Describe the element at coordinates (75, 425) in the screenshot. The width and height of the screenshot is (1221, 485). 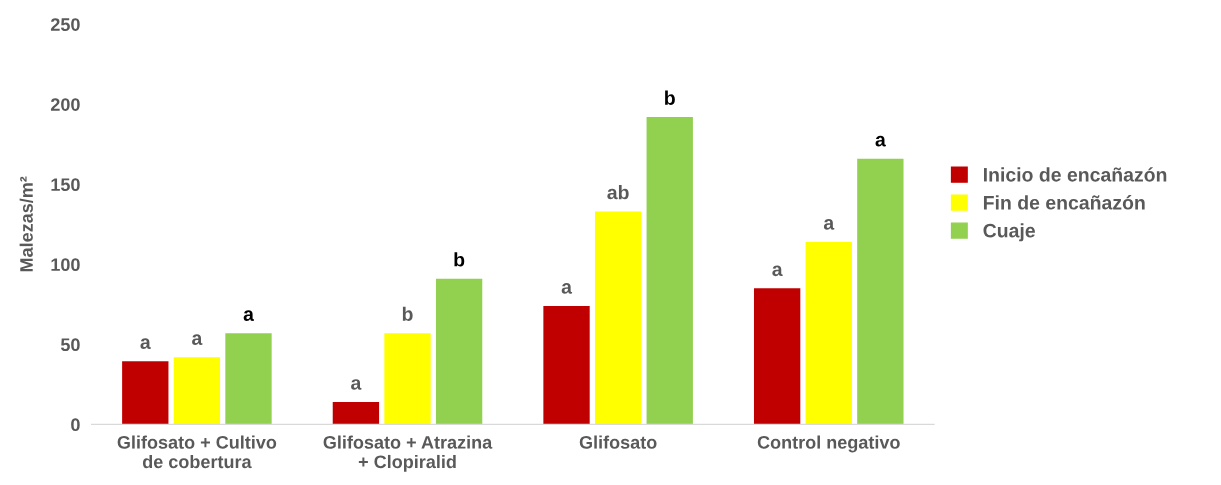
I see `y-tick-label: 0` at that location.